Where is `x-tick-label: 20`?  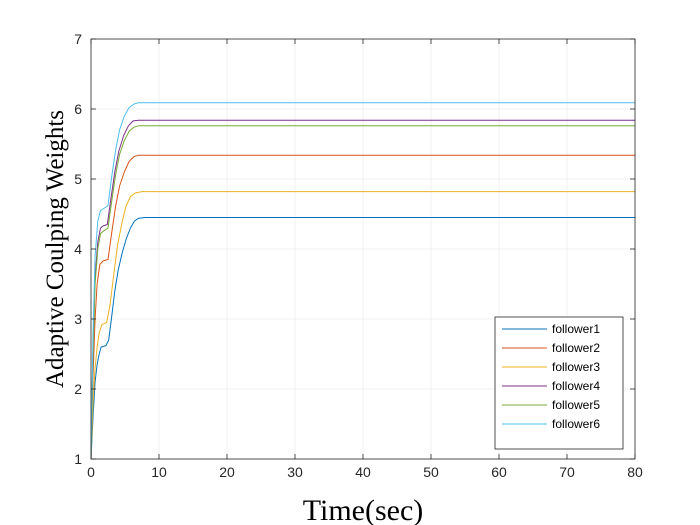 x-tick-label: 20 is located at coordinates (227, 472).